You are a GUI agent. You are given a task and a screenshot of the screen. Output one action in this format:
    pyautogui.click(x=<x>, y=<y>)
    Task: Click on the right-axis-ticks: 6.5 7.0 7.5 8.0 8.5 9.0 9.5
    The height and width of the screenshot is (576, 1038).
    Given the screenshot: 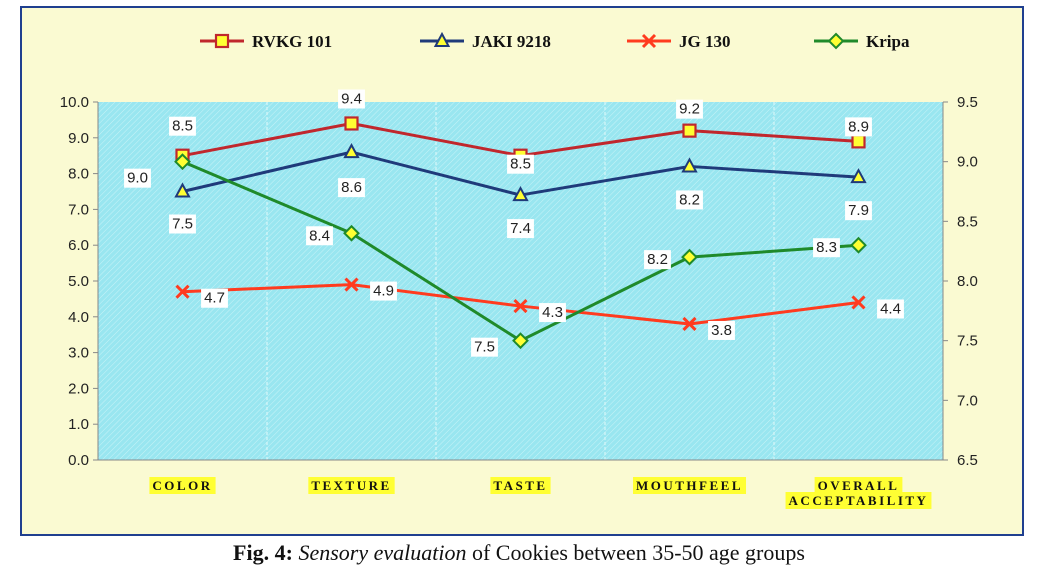 What is the action you would take?
    pyautogui.click(x=960, y=281)
    